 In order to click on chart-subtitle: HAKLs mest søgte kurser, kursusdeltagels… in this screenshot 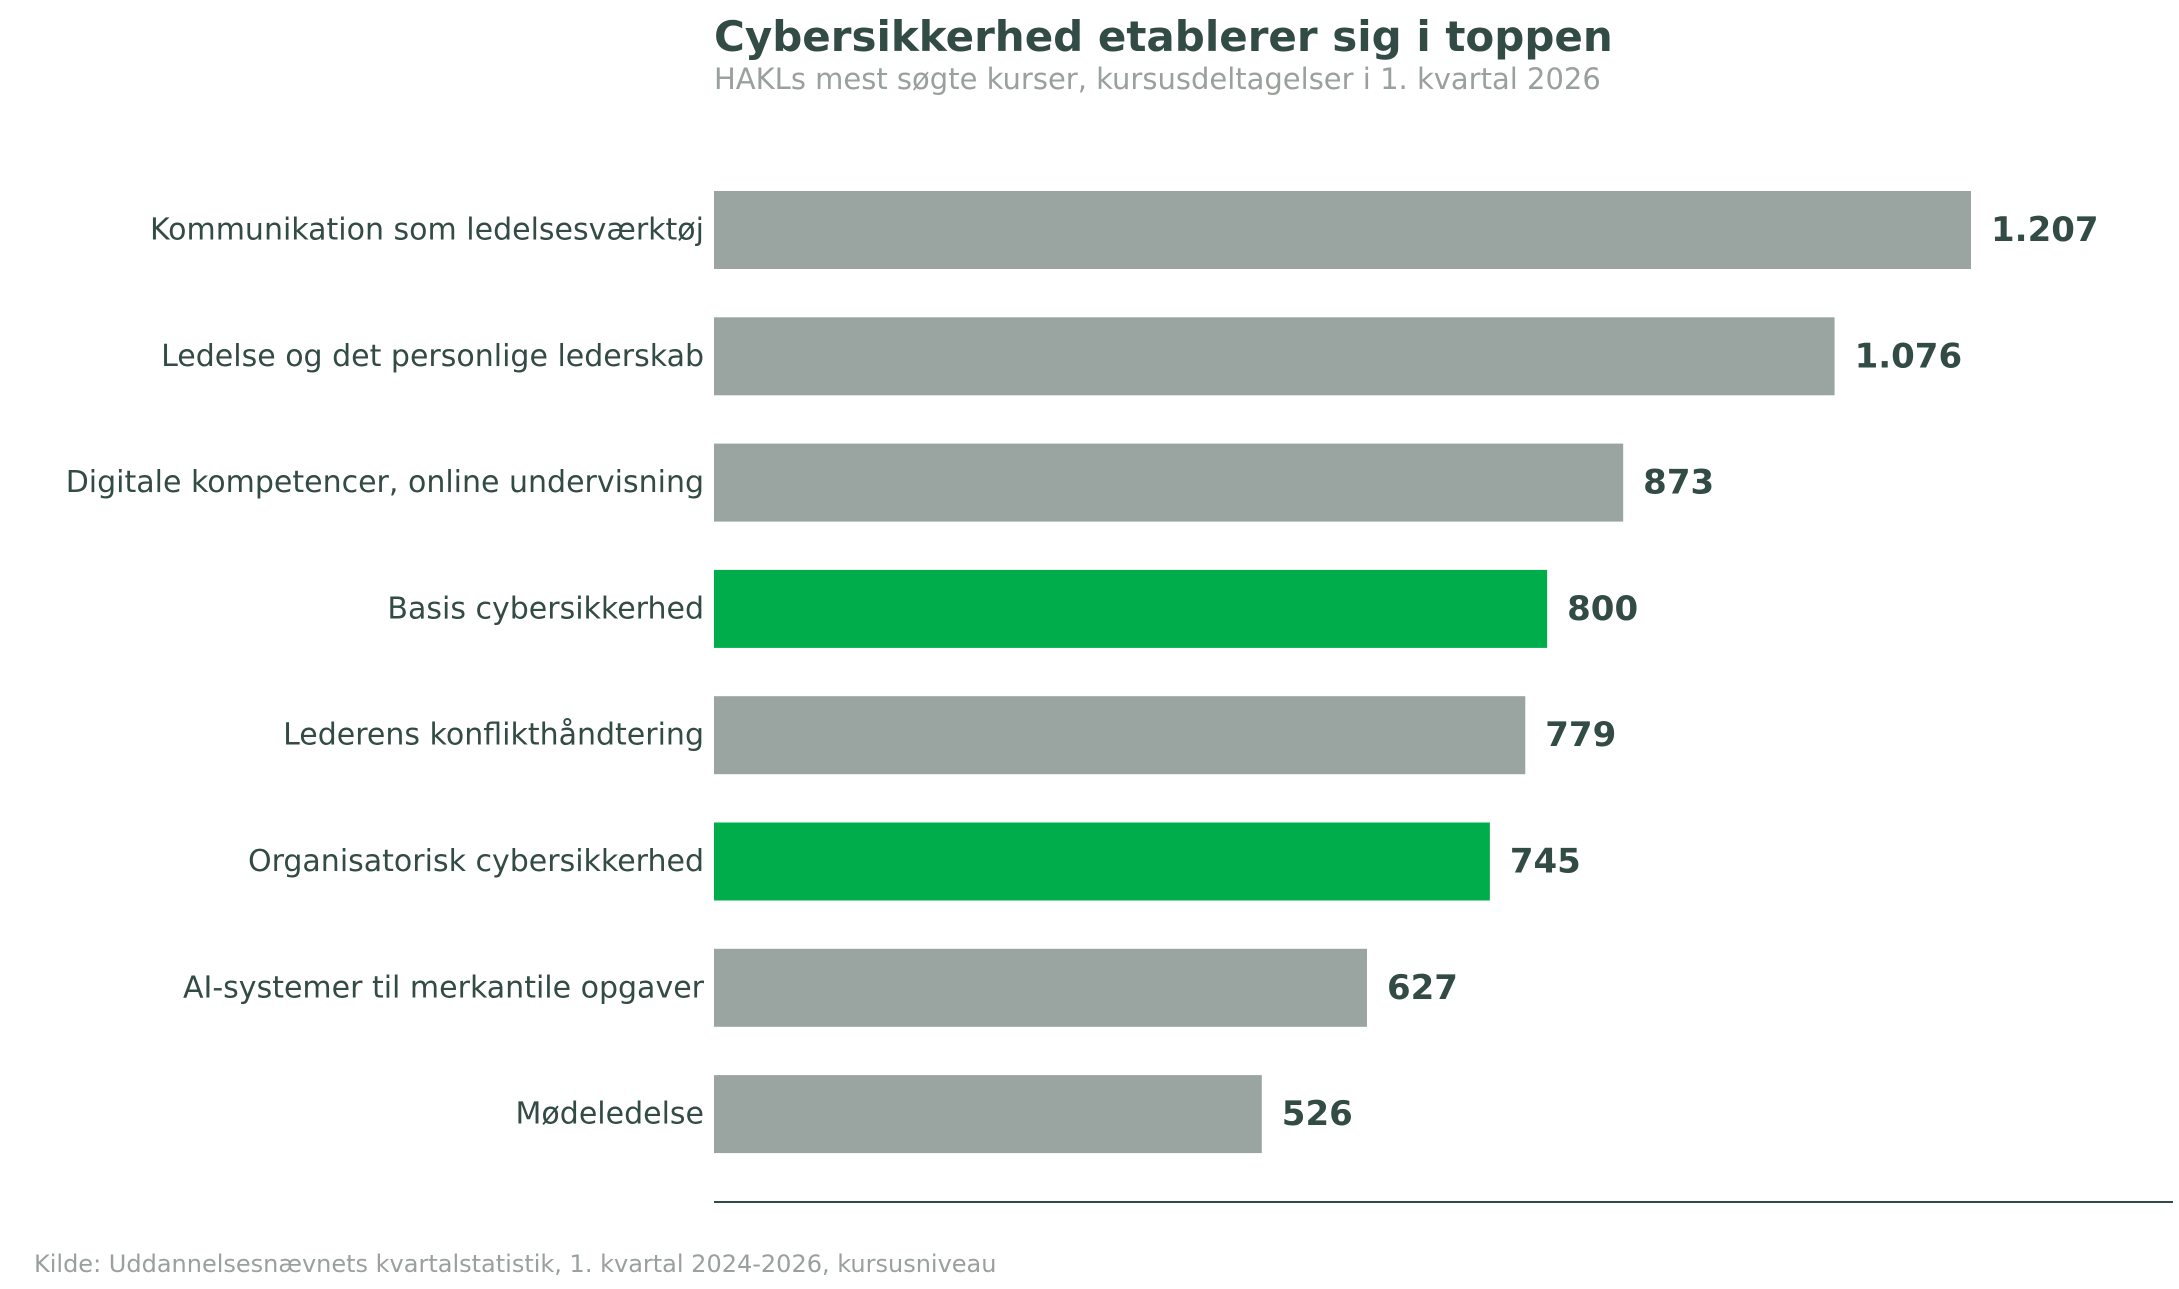, I will do `click(1157, 79)`.